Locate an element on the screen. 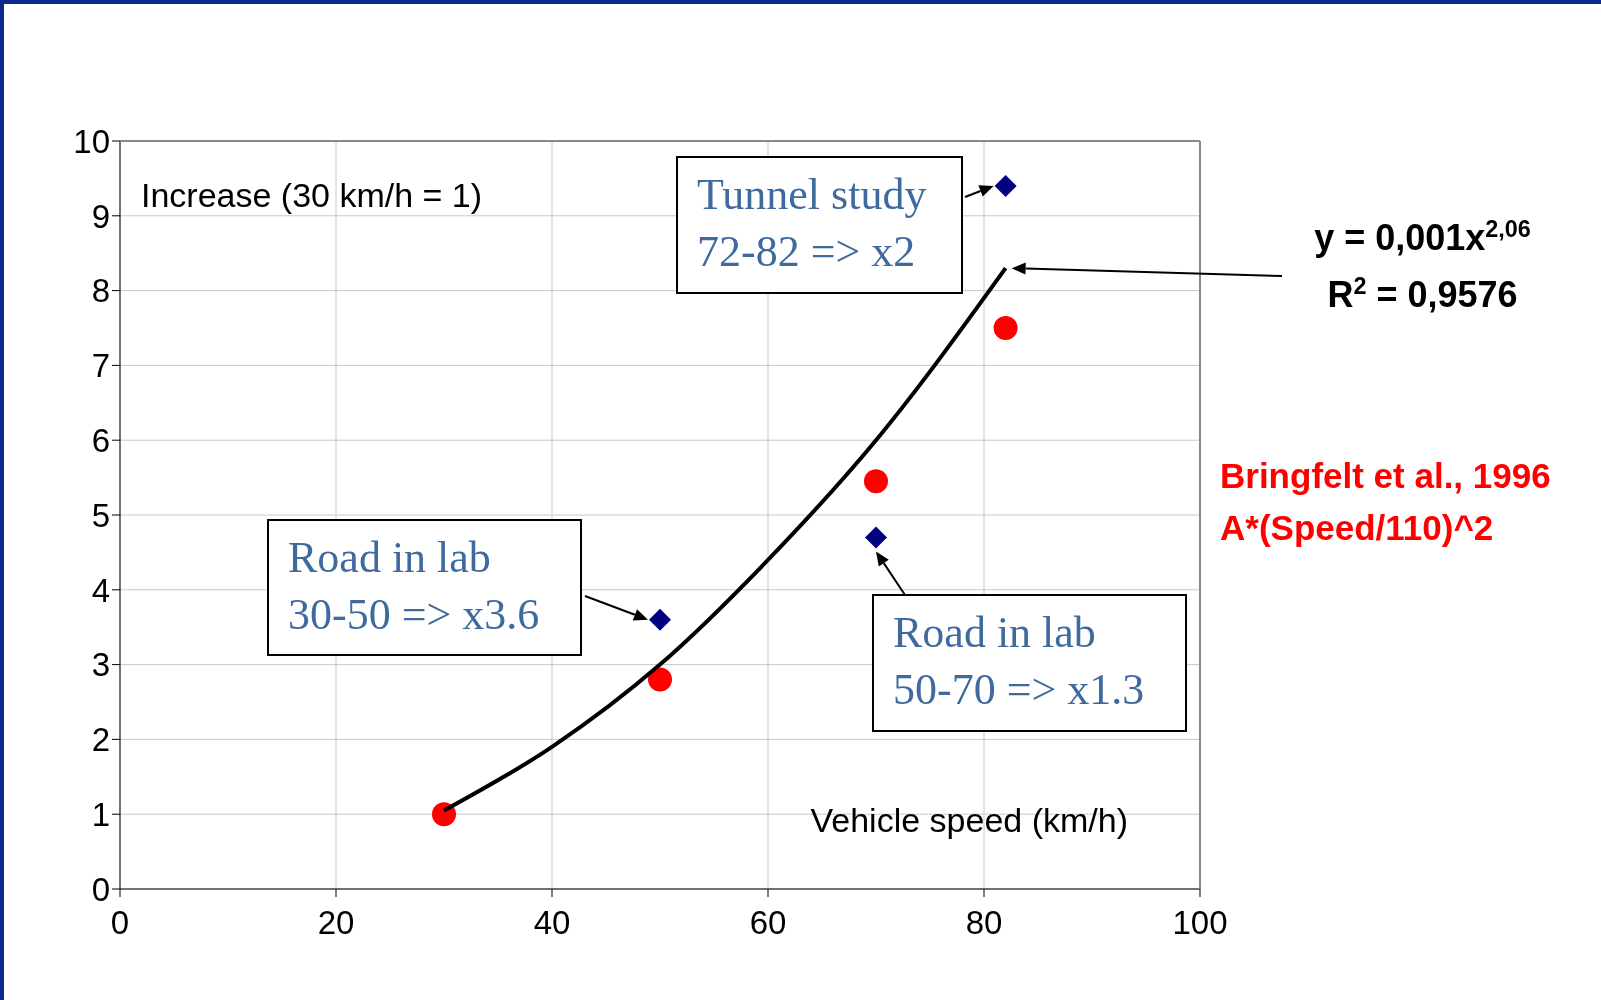 The width and height of the screenshot is (1601, 1000). y-tick-label: 4 is located at coordinates (100, 590).